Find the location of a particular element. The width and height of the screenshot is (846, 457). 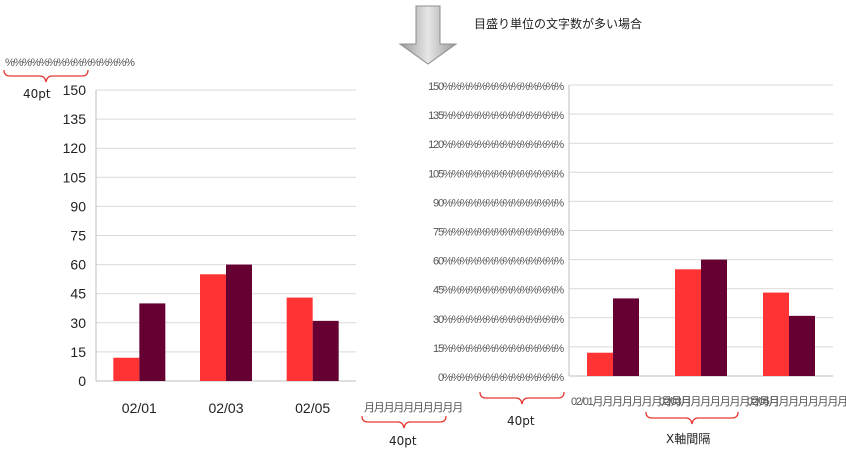

left-width-label: 40pt is located at coordinates (37, 94).